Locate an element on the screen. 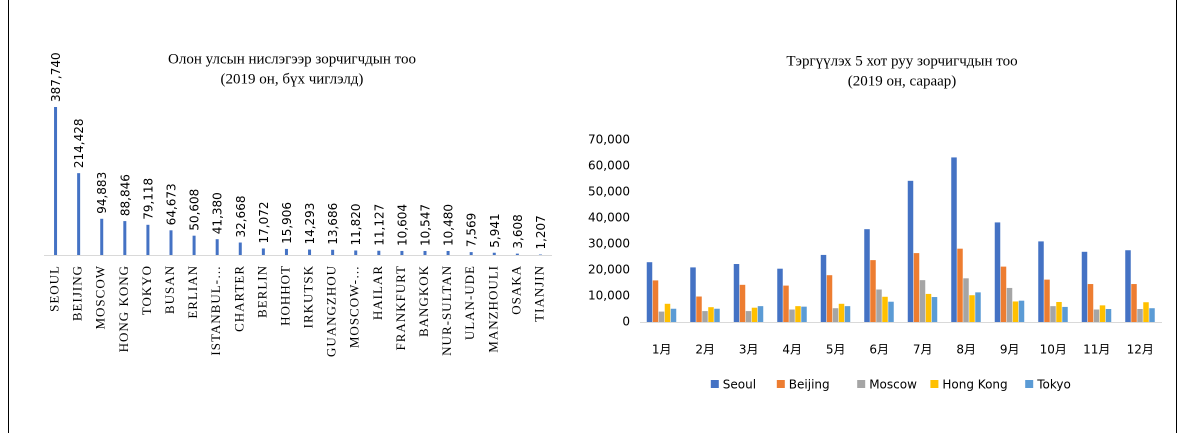  x-tick-label: 4月 is located at coordinates (792, 350).